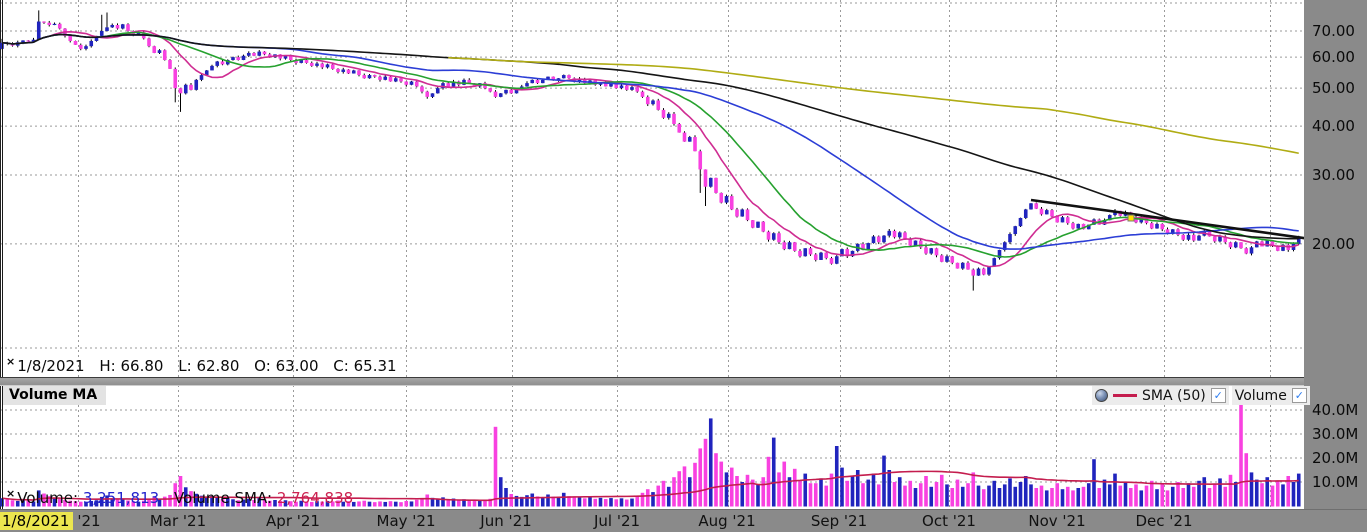 This screenshot has width=1367, height=532. What do you see at coordinates (1335, 410) in the screenshot?
I see `volume-tick-label: 40.0M` at bounding box center [1335, 410].